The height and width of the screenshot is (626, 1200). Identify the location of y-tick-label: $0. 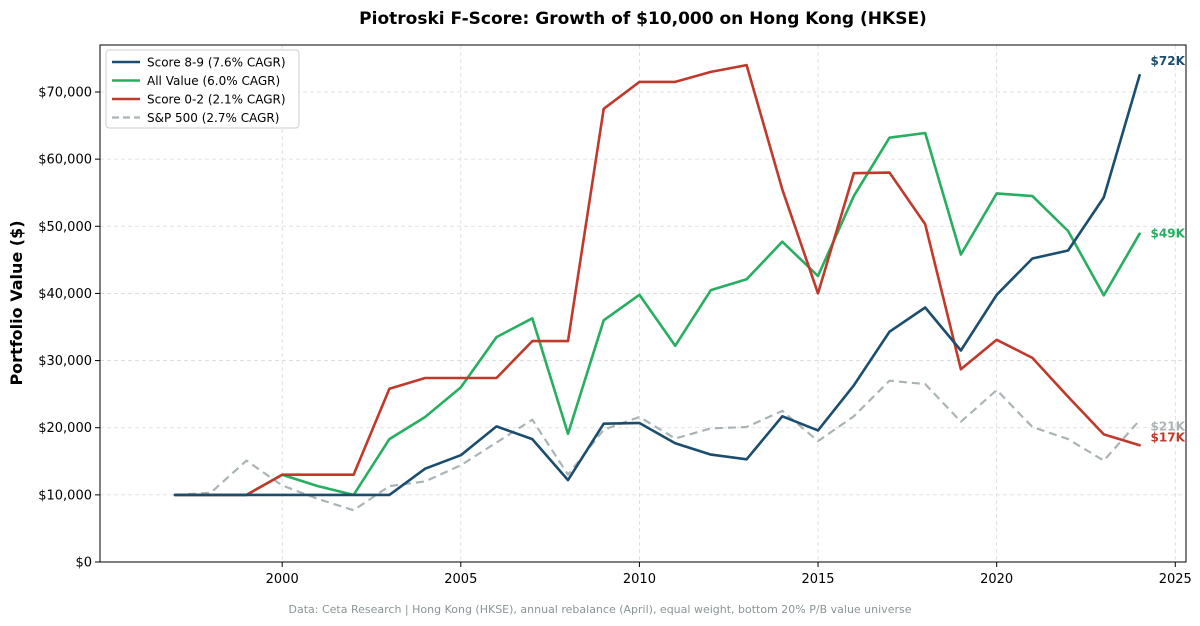
(83, 563).